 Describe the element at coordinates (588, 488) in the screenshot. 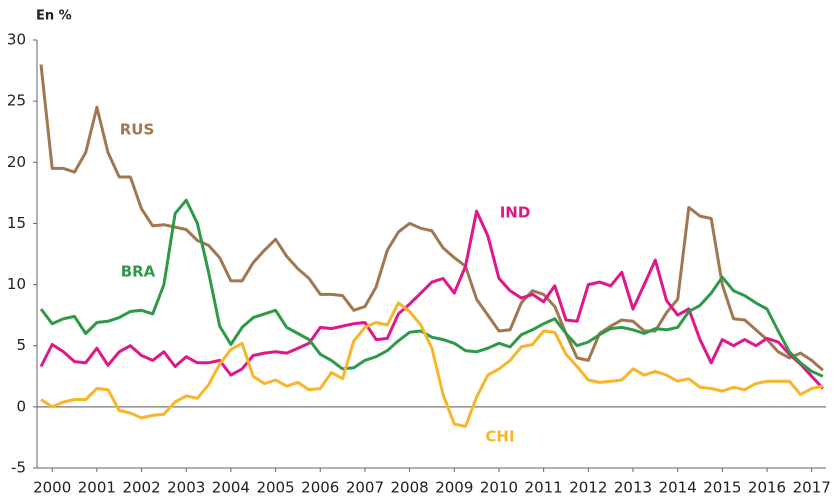

I see `x-tick-label: 2012` at that location.